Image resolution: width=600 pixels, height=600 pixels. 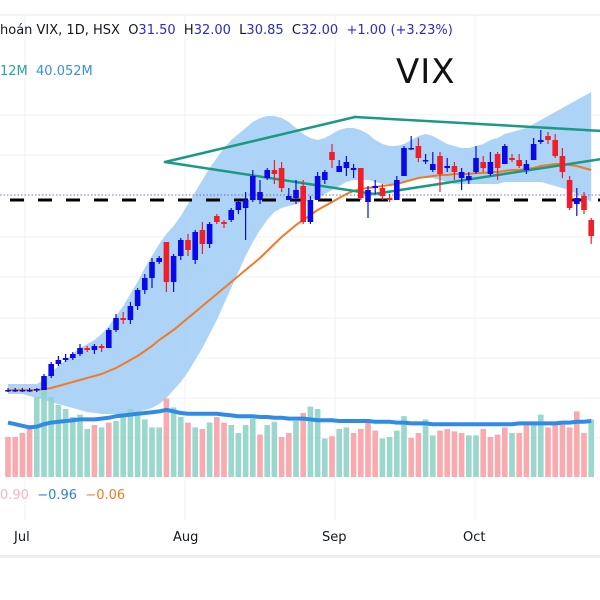 What do you see at coordinates (300, 556) in the screenshot?
I see `time-axis-separator` at bounding box center [300, 556].